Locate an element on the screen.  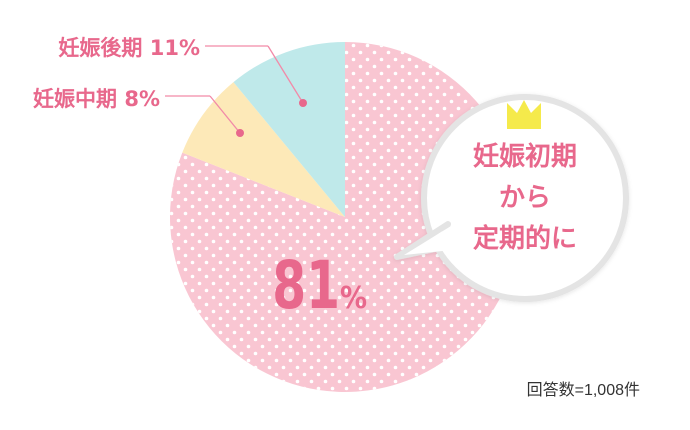
main-value: 81 is located at coordinates (306, 286).